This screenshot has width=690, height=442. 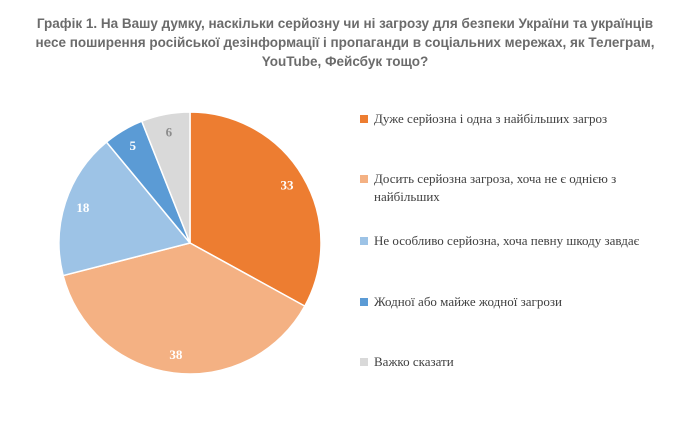 What do you see at coordinates (83, 207) in the screenshot?
I see `slice-value-label: 18` at bounding box center [83, 207].